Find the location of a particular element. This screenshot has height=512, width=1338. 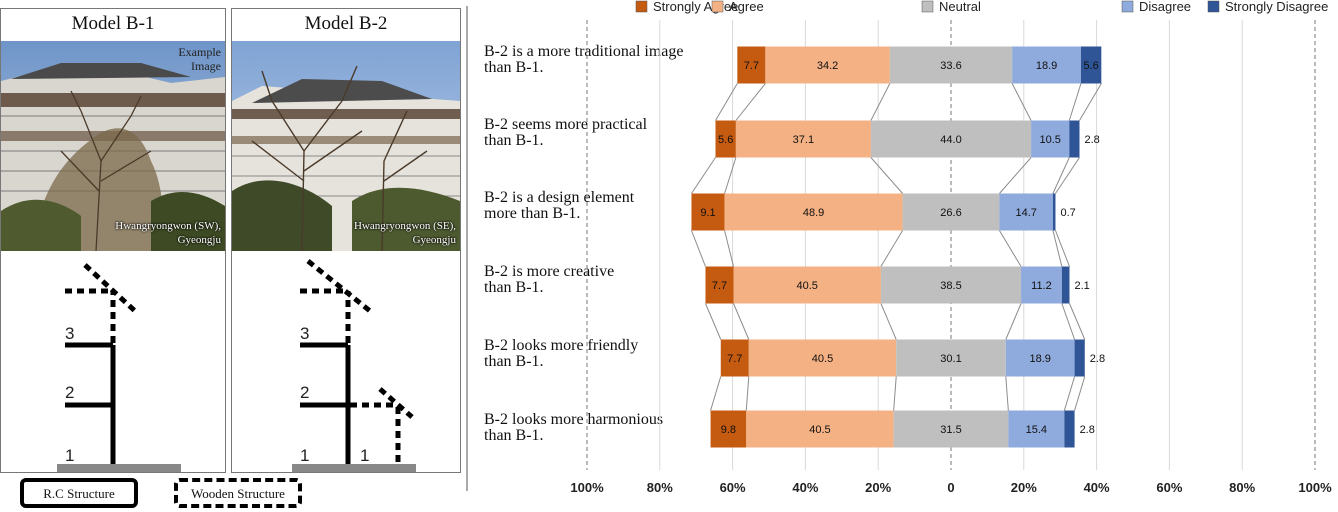

model-b1-photo-caption: Example Image is located at coordinates (199, 59).